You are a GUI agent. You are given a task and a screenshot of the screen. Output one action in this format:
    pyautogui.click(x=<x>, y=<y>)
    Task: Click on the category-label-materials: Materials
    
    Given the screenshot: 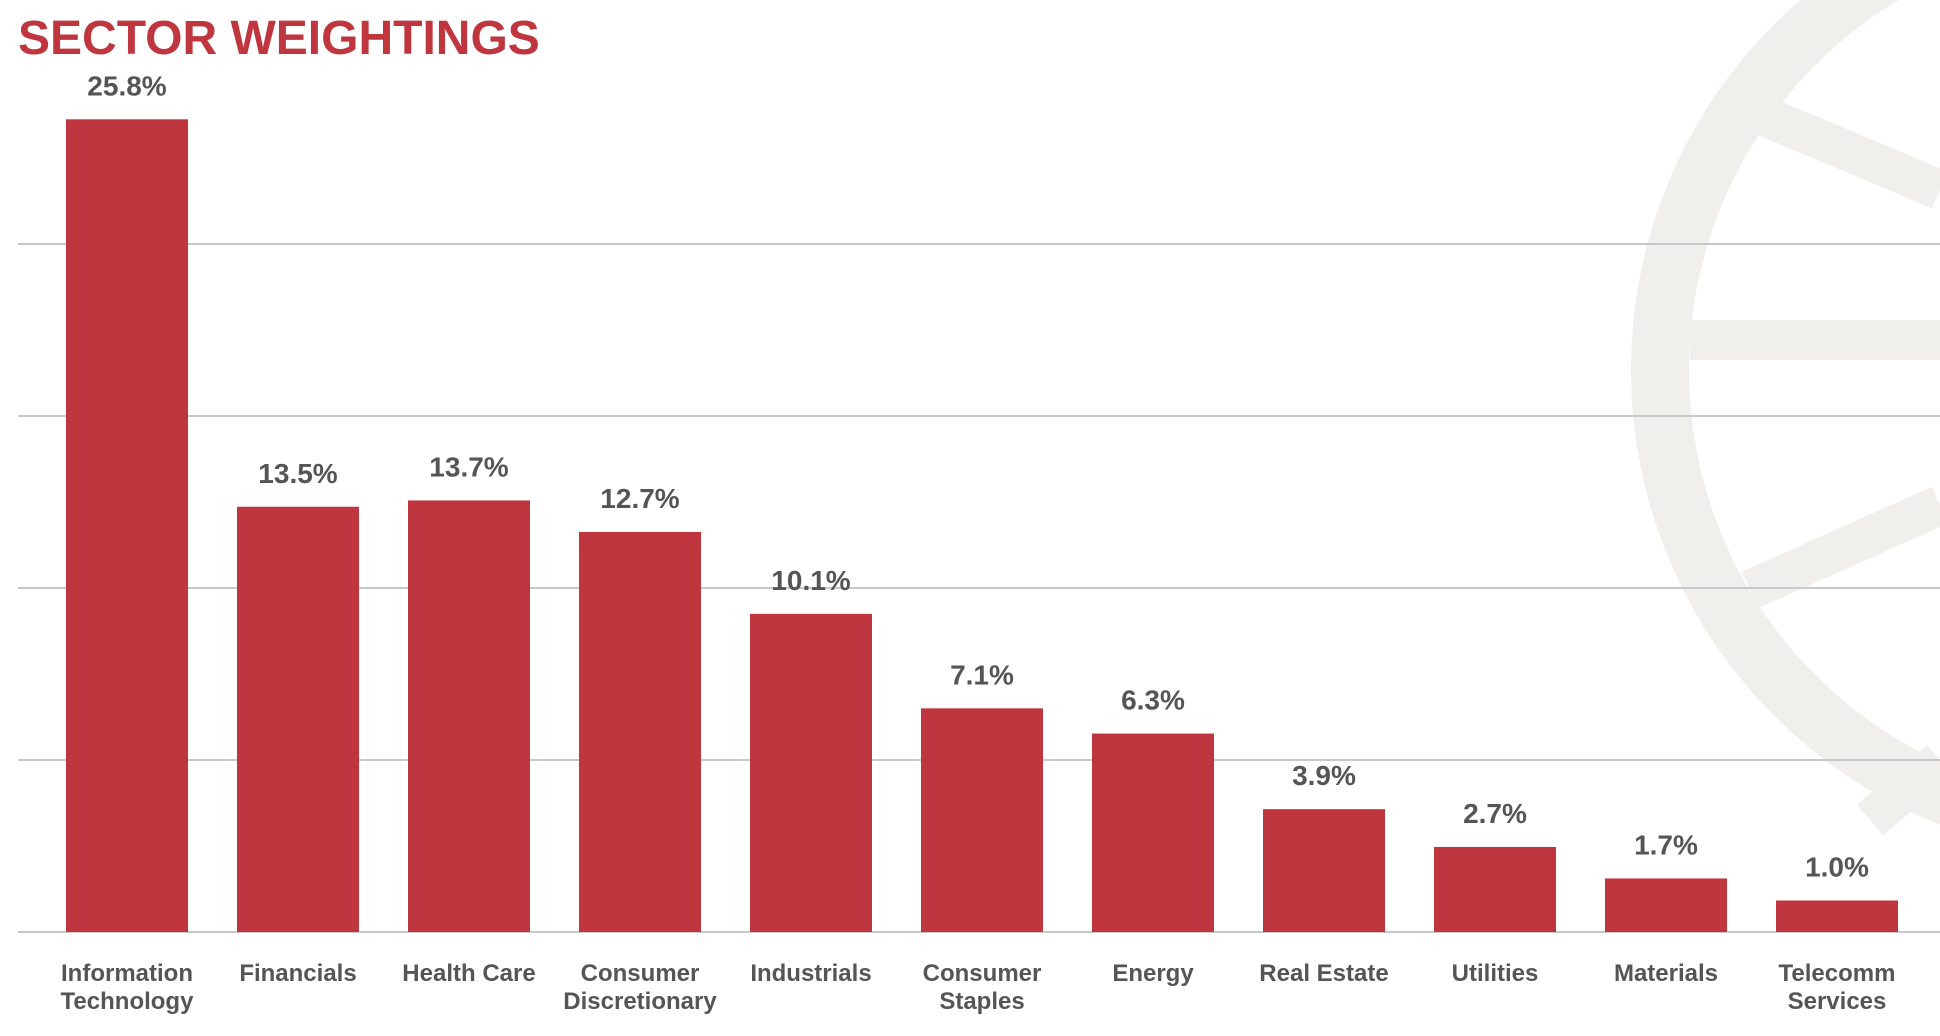 What is the action you would take?
    pyautogui.click(x=1666, y=973)
    